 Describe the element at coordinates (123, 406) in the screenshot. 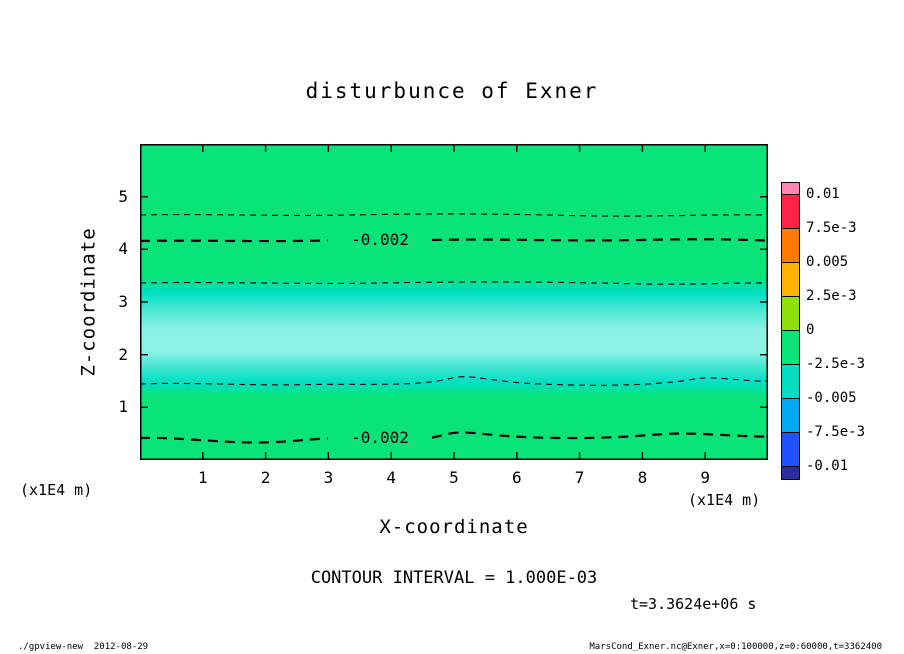

I see `y-tick-label: 1` at that location.